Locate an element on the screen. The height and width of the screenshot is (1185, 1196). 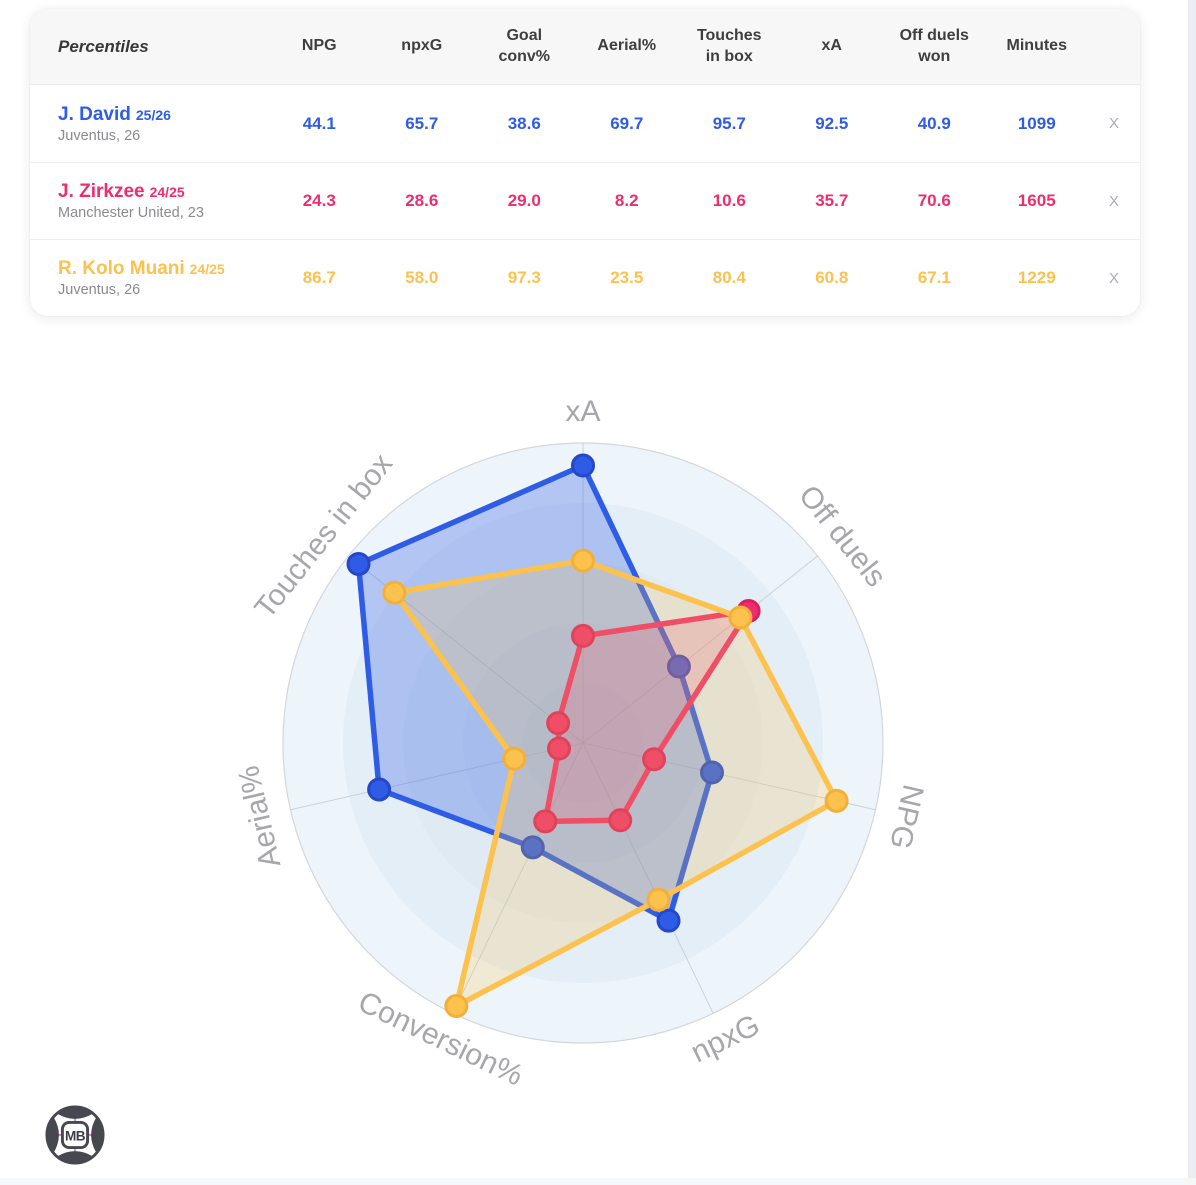
player-season: 25/26 is located at coordinates (153, 114).